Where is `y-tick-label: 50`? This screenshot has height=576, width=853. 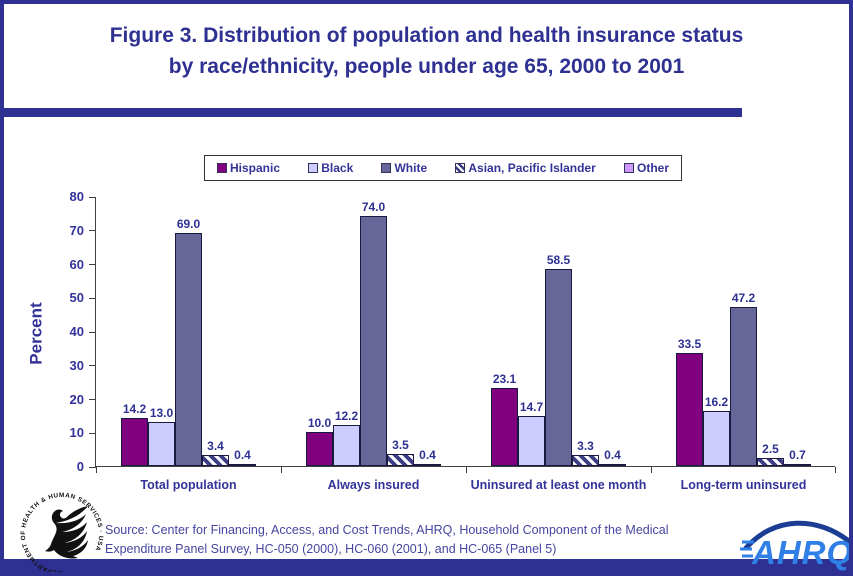
y-tick-label: 50 is located at coordinates (76, 298).